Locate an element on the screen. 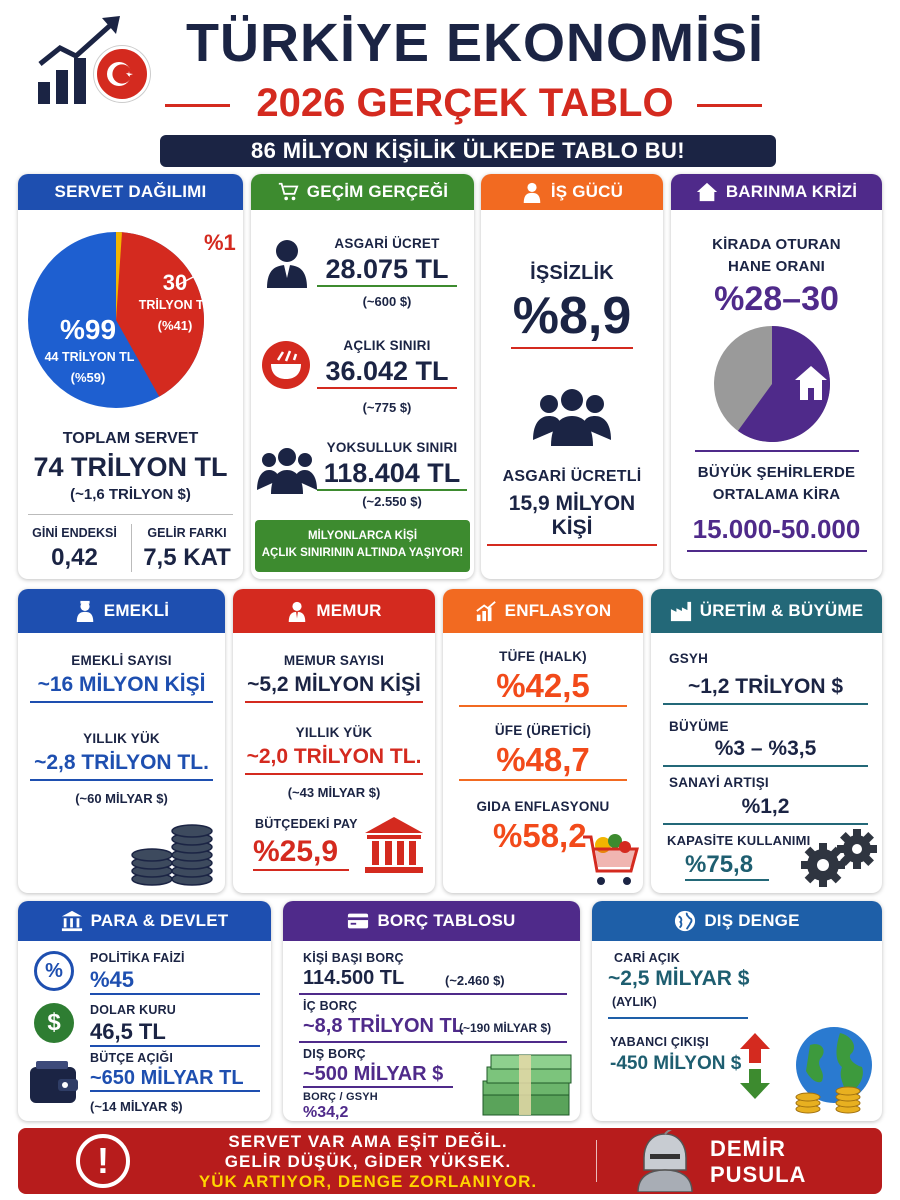 This screenshot has width=900, height=1200. civil-servant-title: MEMUR is located at coordinates (349, 610).